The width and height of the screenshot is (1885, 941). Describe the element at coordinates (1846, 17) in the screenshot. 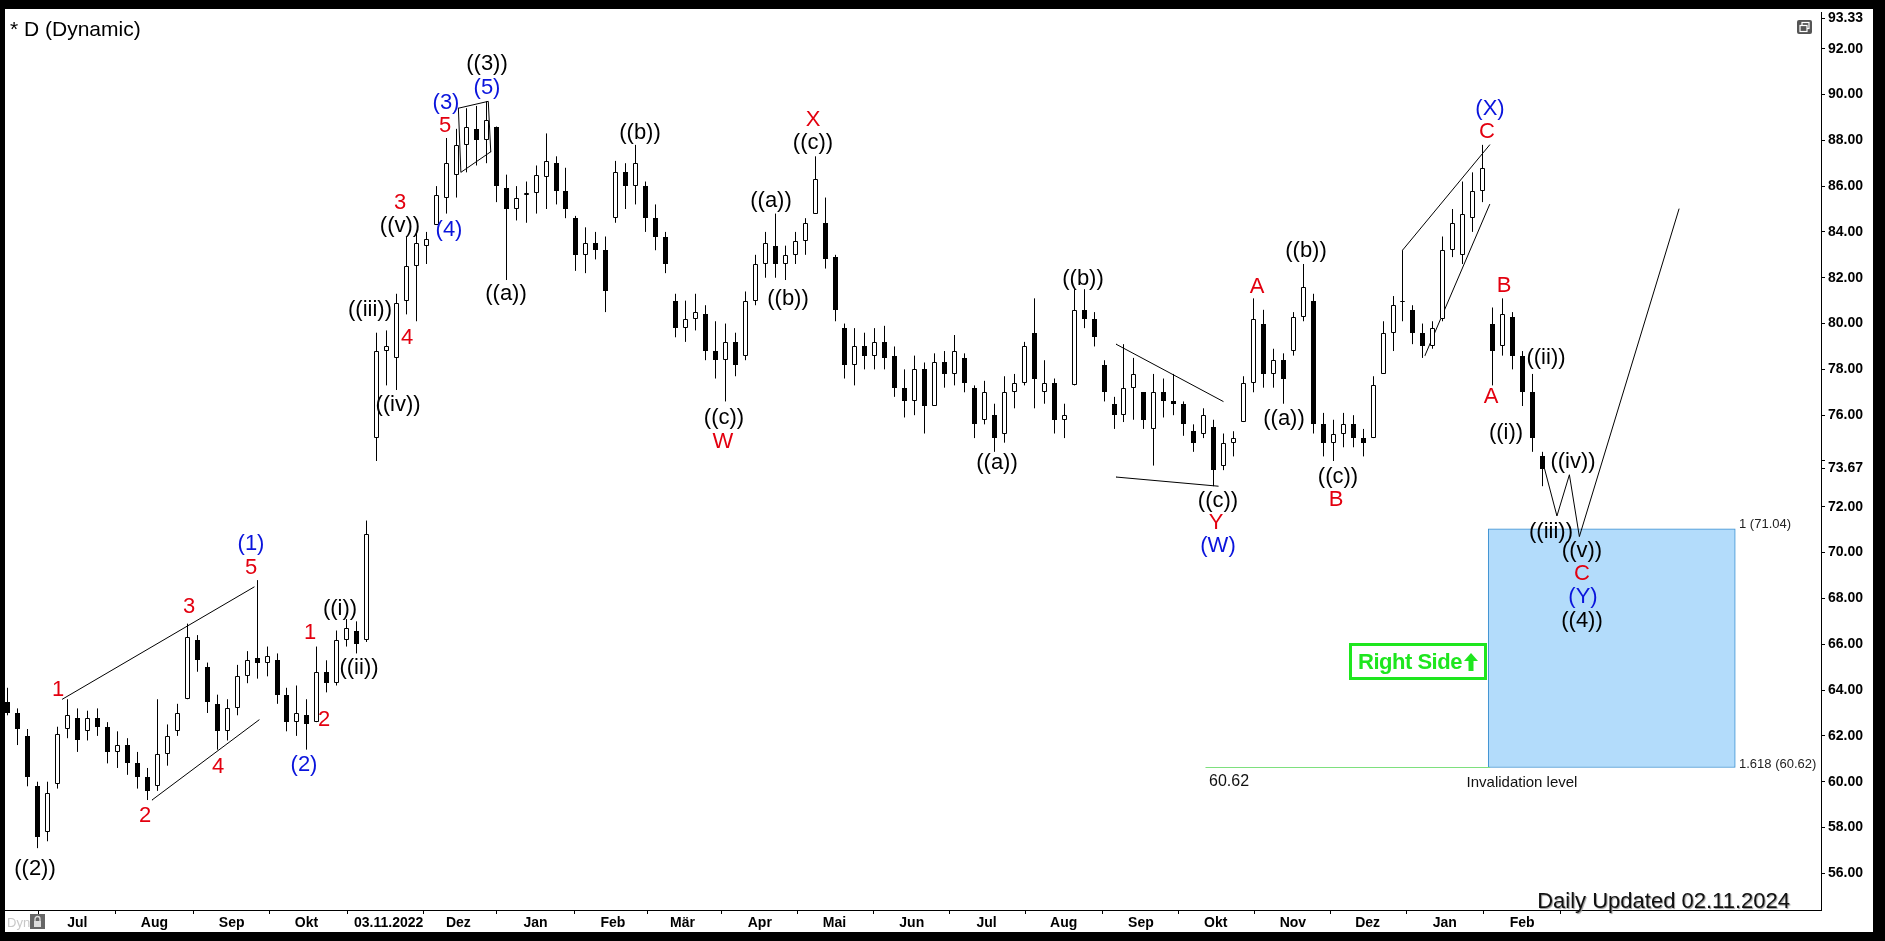

I see `y-tick-label: 93.33` at that location.